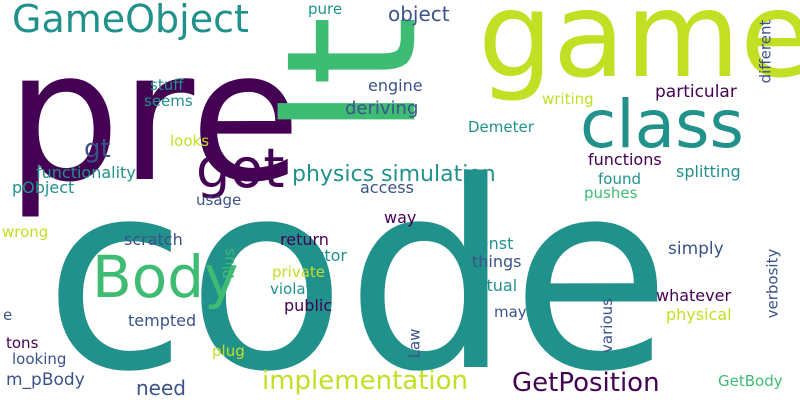 Image resolution: width=800 pixels, height=400 pixels. Describe the element at coordinates (510, 312) in the screenshot. I see `word-may: may` at that location.